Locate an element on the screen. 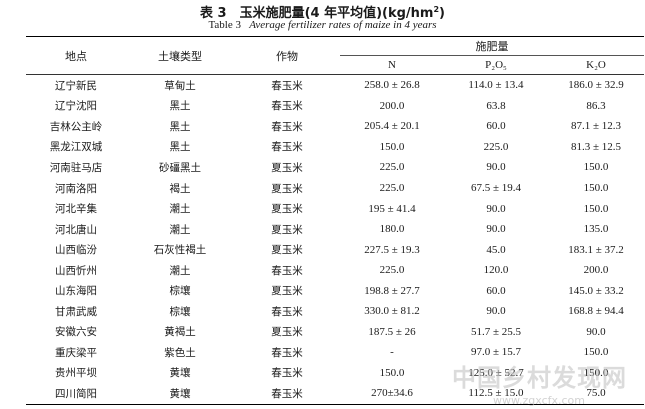 This screenshot has height=409, width=645. cell-k2o: 135.0 is located at coordinates (596, 229).